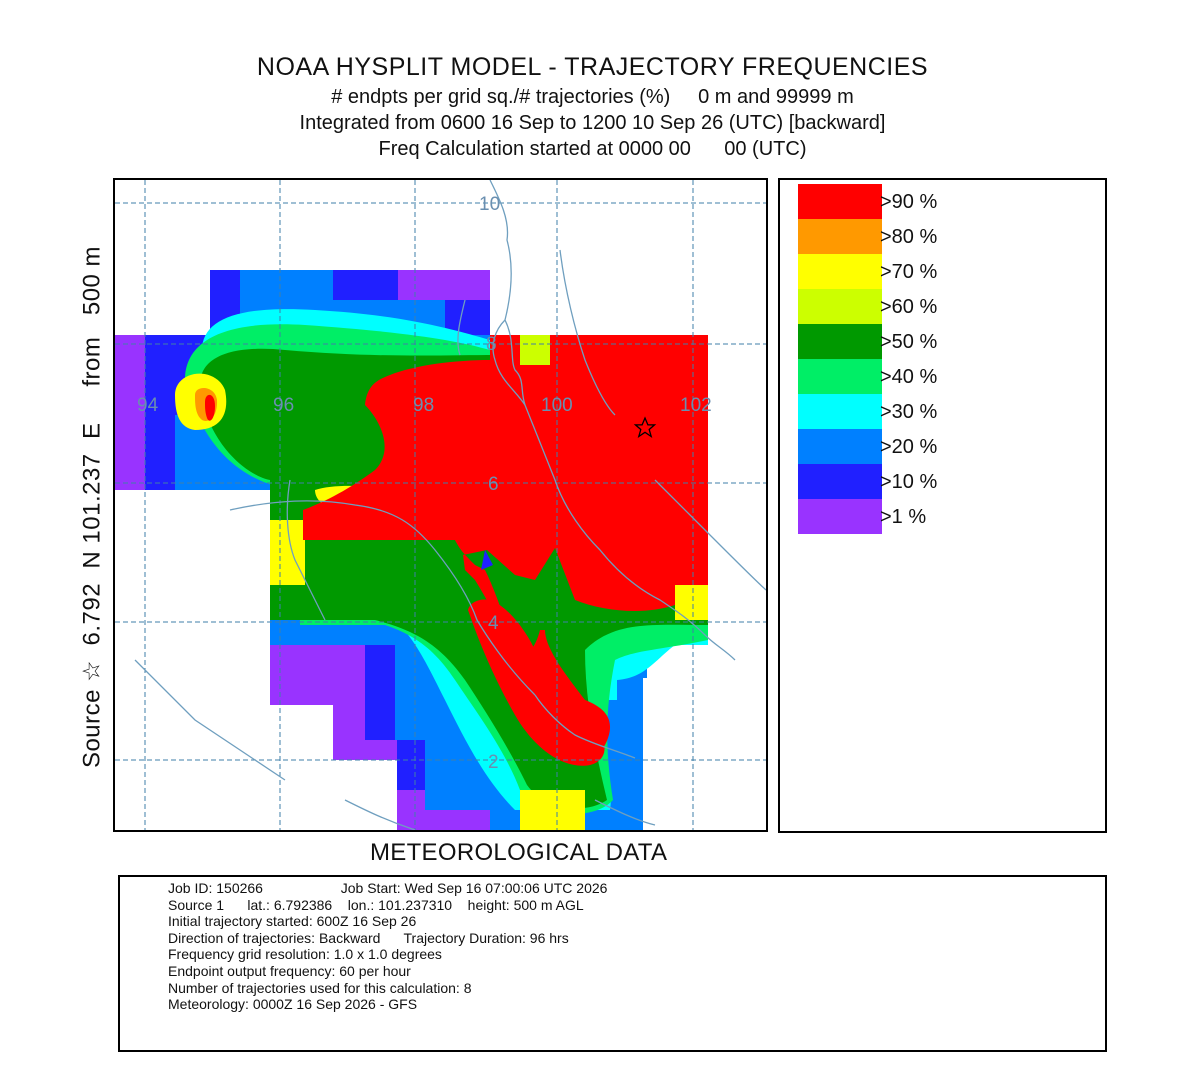  I want to click on legend-label: >60 %, so click(909, 307).